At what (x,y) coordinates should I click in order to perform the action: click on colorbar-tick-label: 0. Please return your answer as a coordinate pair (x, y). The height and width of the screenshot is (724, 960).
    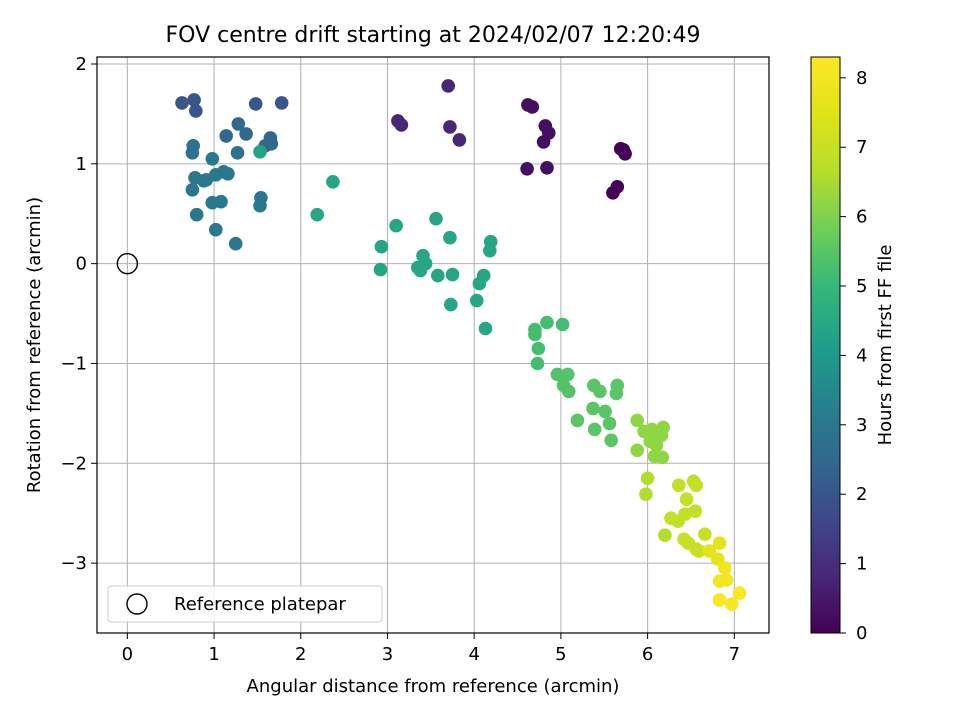
    Looking at the image, I should click on (861, 633).